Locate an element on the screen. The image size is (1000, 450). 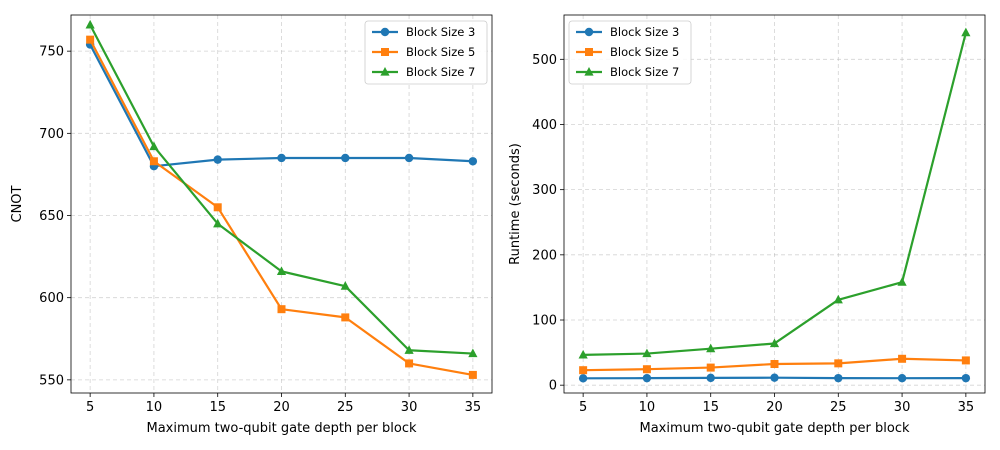
y-tick-label: 550 is located at coordinates (51, 380).